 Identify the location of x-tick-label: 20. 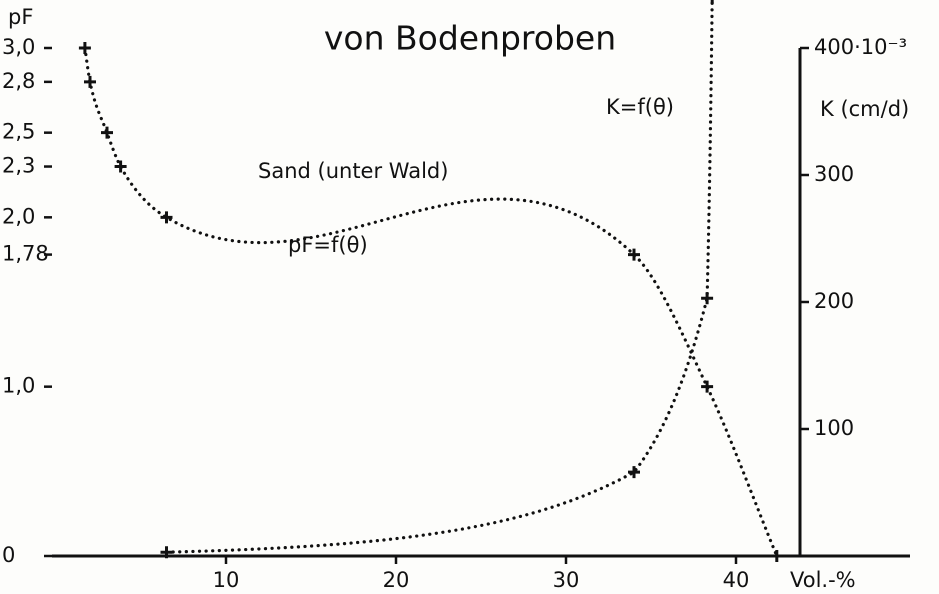
(396, 580).